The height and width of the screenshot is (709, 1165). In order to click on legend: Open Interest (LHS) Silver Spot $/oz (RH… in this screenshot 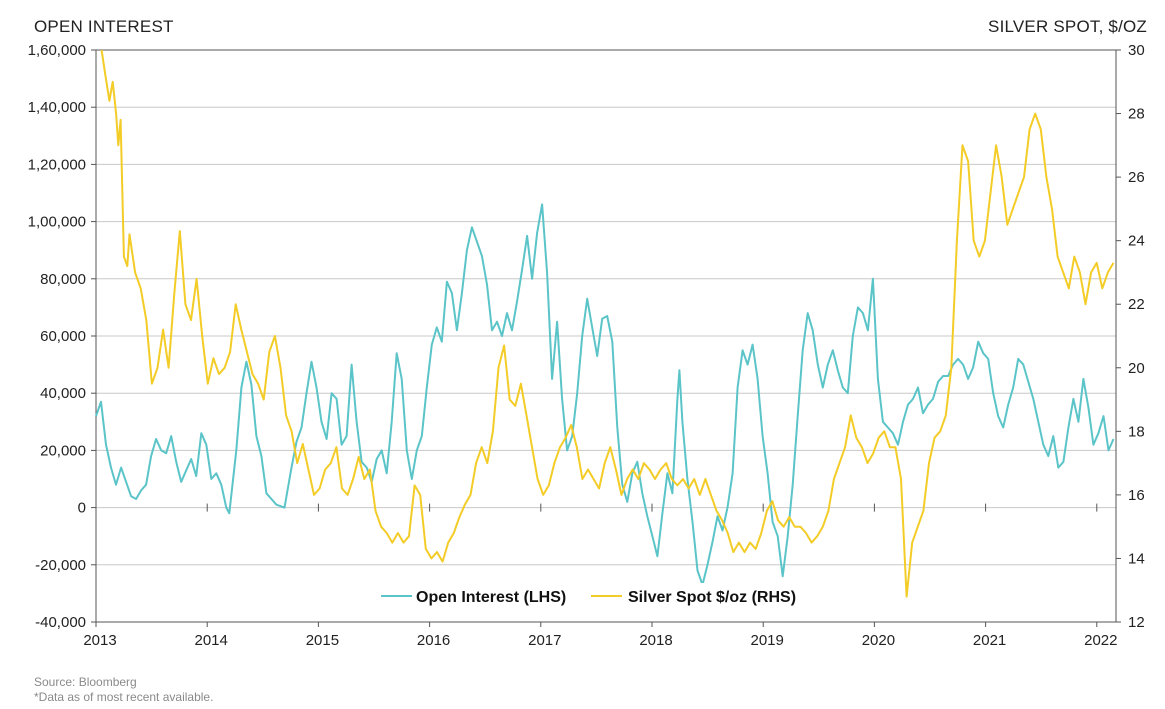, I will do `click(600, 596)`.